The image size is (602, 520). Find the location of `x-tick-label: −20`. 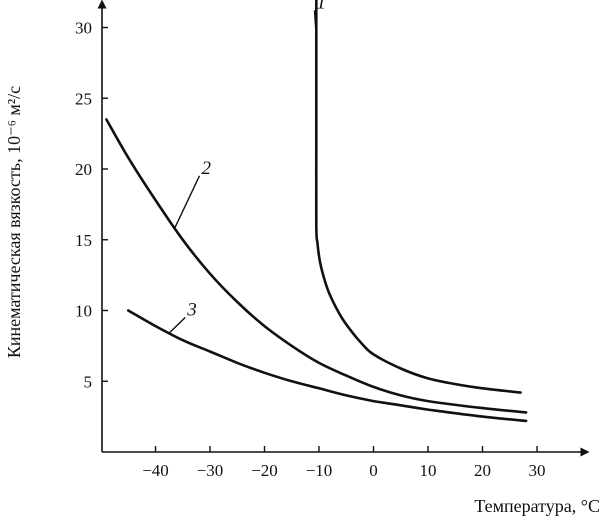

x-tick-label: −20 is located at coordinates (264, 470).